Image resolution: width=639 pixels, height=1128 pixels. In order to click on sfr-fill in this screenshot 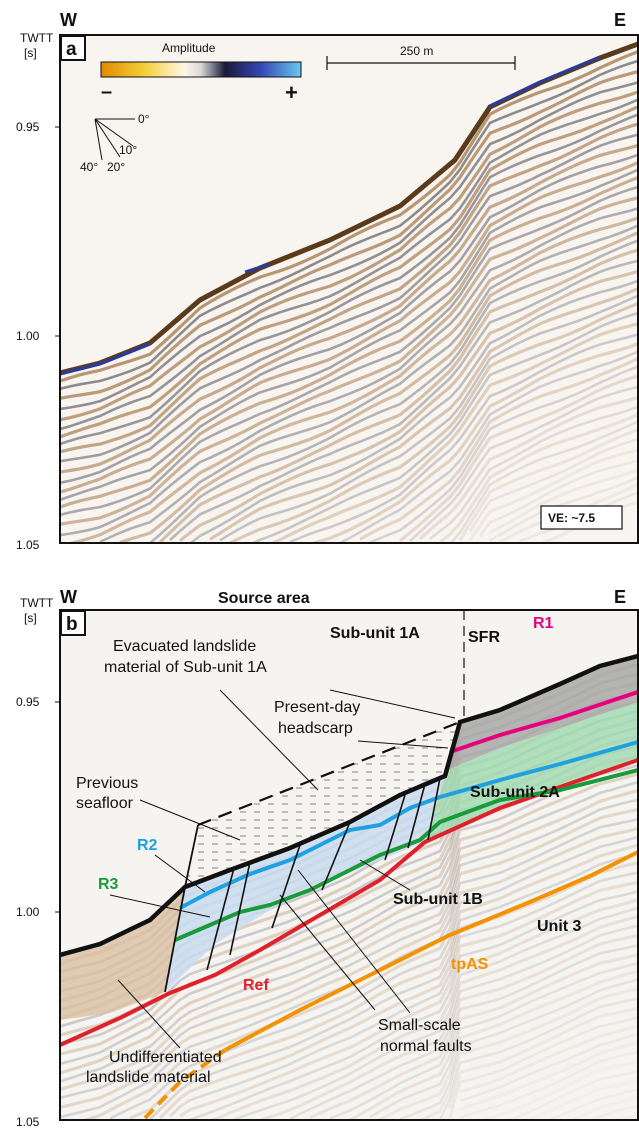, I will do `click(542, 713)`.